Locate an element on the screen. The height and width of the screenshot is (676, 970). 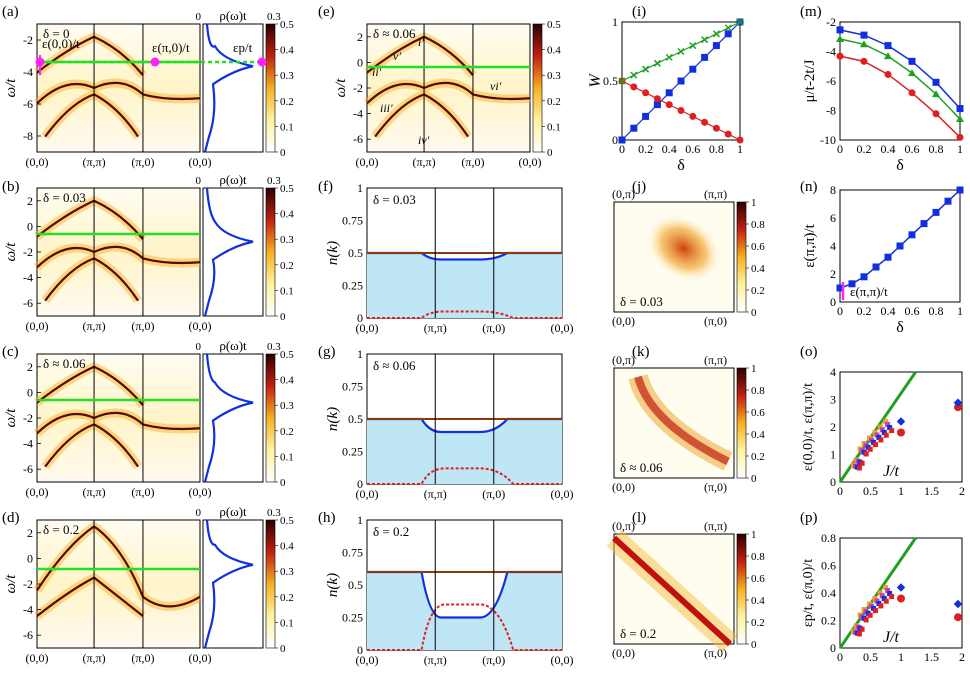
j-intensity is located at coordinates (683, 248).